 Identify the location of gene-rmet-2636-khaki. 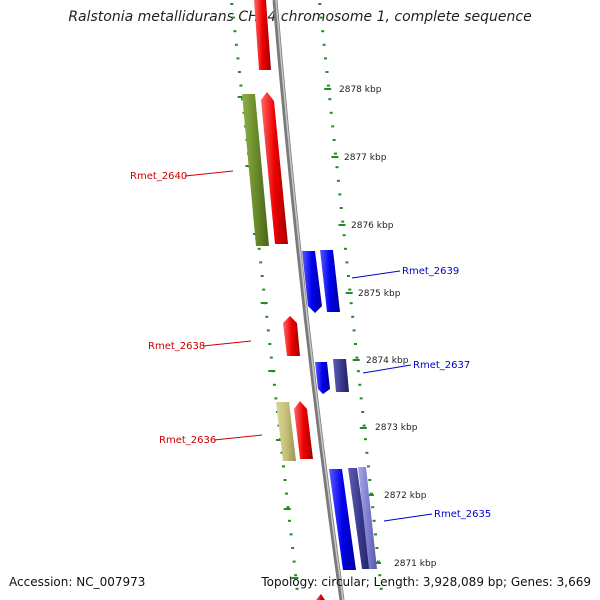
(286, 431).